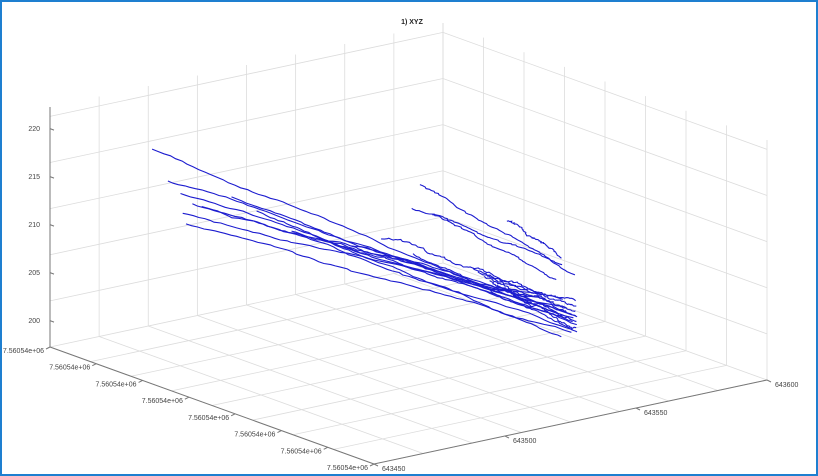 Image resolution: width=818 pixels, height=476 pixels. Describe the element at coordinates (34, 321) in the screenshot. I see `z-tick-label: 200` at that location.